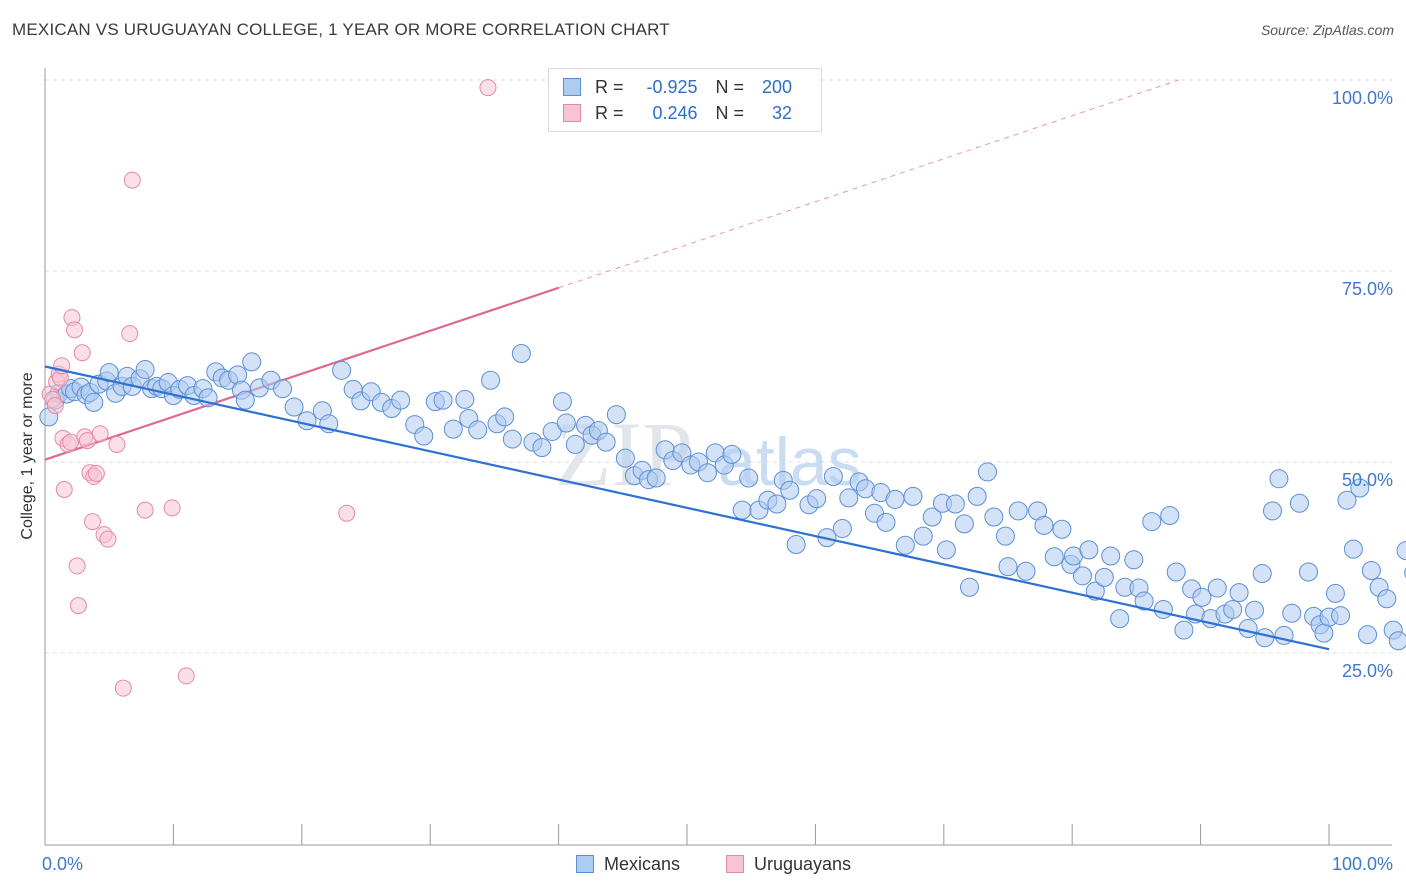 The width and height of the screenshot is (1406, 892). Describe the element at coordinates (301, 373) in the screenshot. I see `uruguayans-trend-line` at that location.